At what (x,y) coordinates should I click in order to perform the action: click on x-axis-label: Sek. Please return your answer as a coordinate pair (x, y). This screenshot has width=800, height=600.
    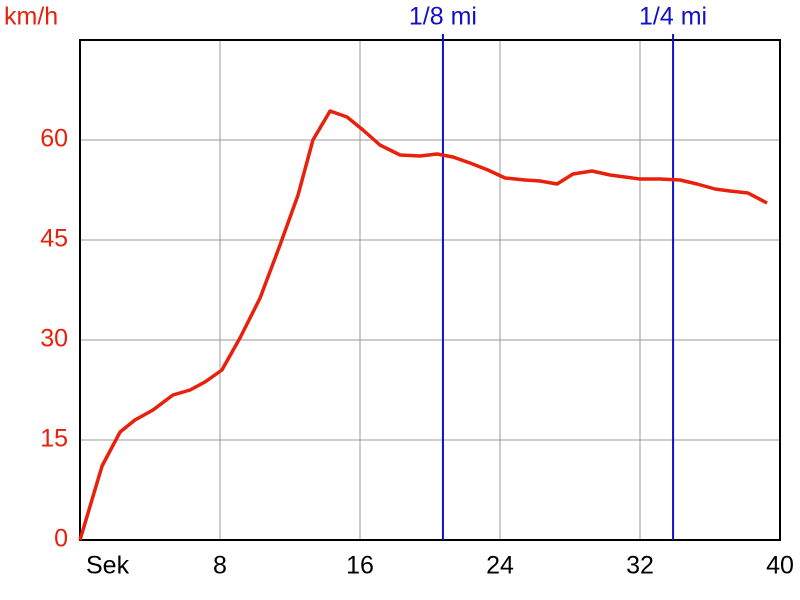
    Looking at the image, I should click on (108, 566).